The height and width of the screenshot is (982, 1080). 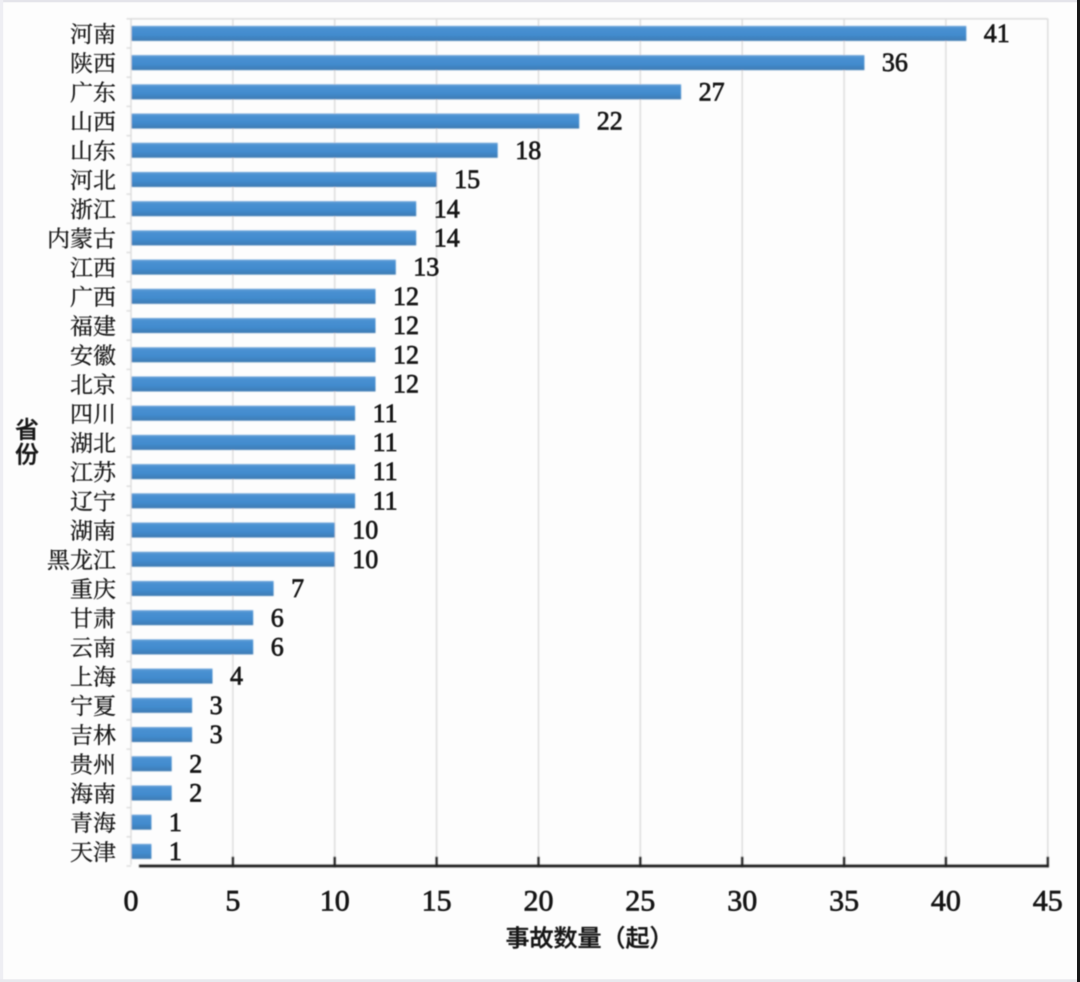 I want to click on svg-text: 36, so click(x=895, y=62).